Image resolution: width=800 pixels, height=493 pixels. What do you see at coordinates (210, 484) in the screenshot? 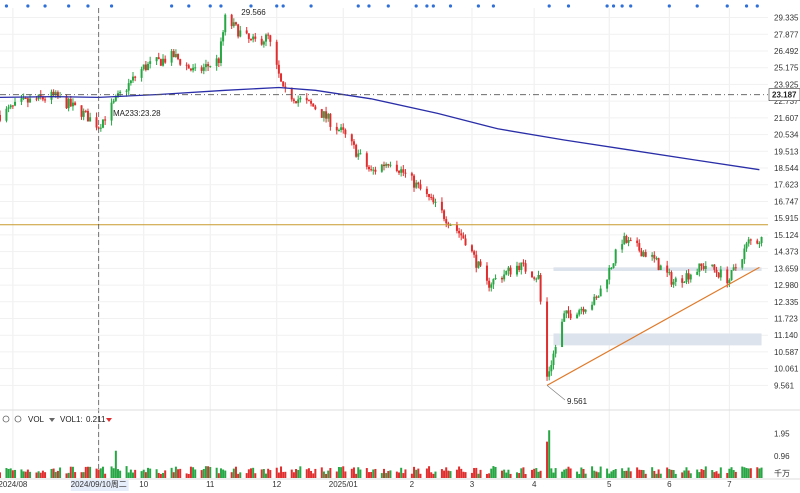
I see `date-tick-label: 11` at bounding box center [210, 484].